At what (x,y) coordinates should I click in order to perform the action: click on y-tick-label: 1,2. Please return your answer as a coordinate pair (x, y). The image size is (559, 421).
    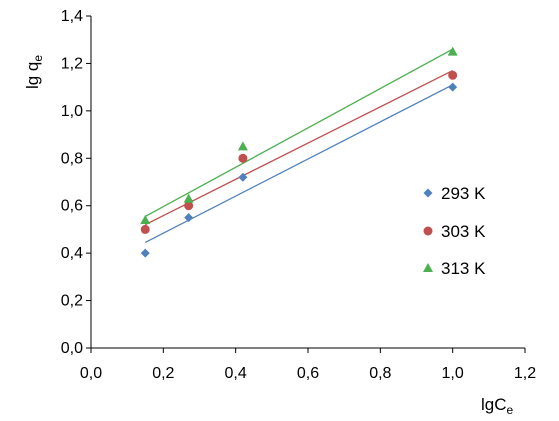
    Looking at the image, I should click on (72, 63).